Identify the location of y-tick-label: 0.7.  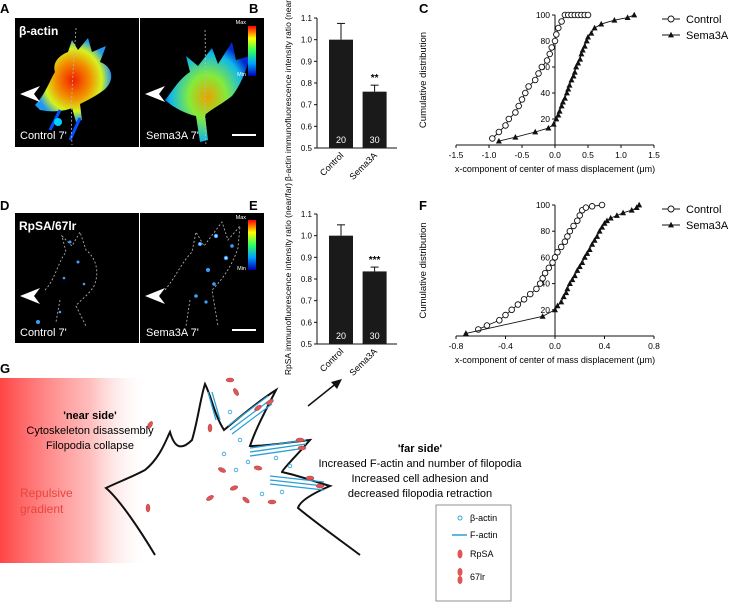
(307, 301).